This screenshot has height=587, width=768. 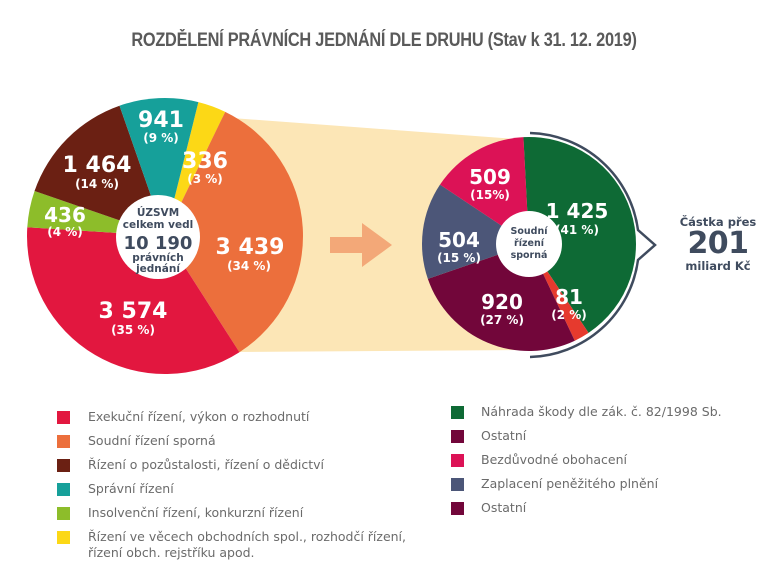 What do you see at coordinates (133, 311) in the screenshot?
I see `slice-label-value: 3 574` at bounding box center [133, 311].